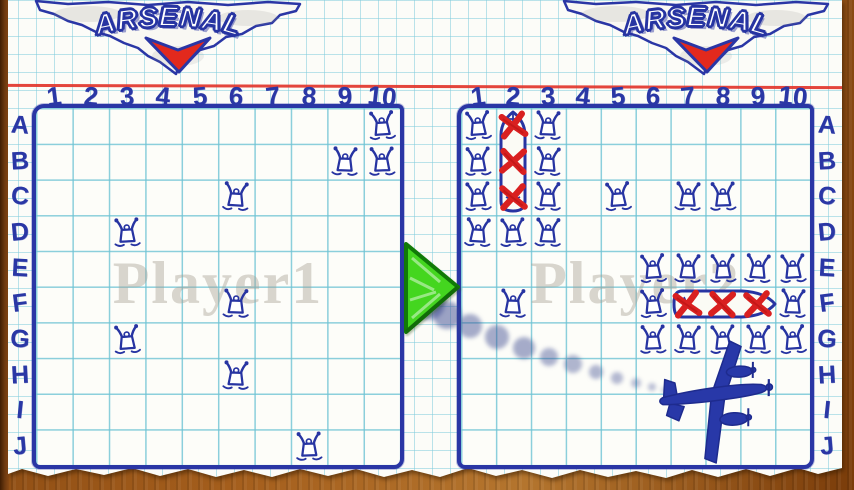 The width and height of the screenshot is (854, 490). I want to click on left-board-row-letter: H, so click(20, 375).